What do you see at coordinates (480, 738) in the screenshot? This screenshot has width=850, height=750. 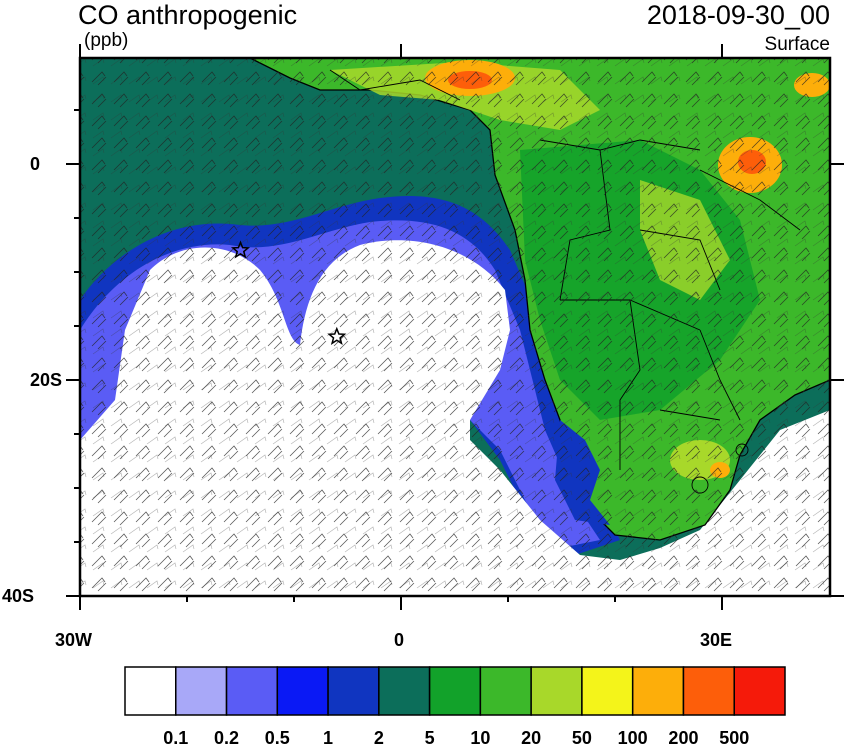 I see `colorbar-label-6: 10` at bounding box center [480, 738].